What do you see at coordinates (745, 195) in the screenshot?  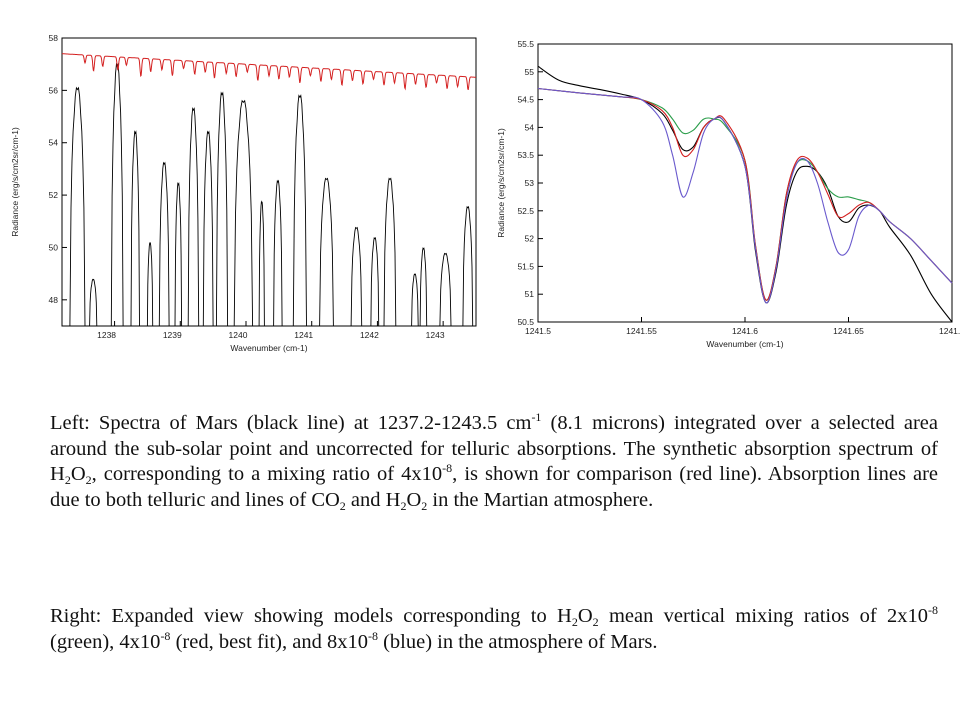 I see `model-8e-8-blue-line` at bounding box center [745, 195].